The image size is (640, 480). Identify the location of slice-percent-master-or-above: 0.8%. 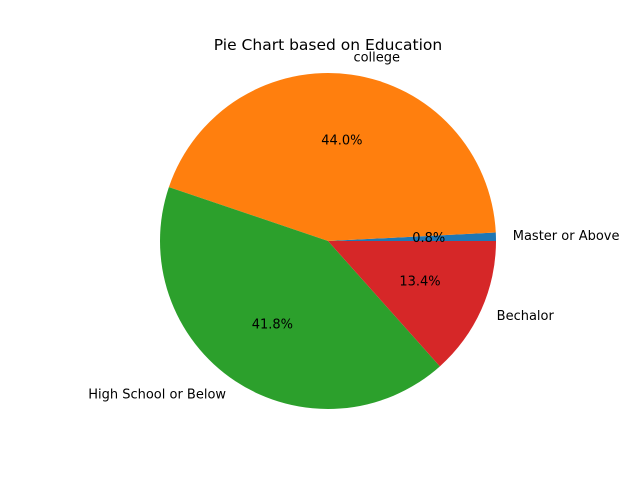
(428, 238).